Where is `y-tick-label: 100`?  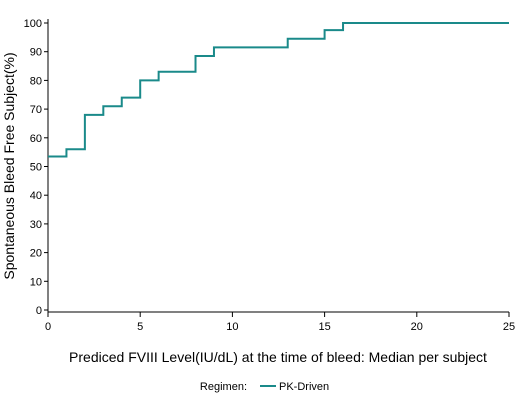 y-tick-label: 100 is located at coordinates (33, 24).